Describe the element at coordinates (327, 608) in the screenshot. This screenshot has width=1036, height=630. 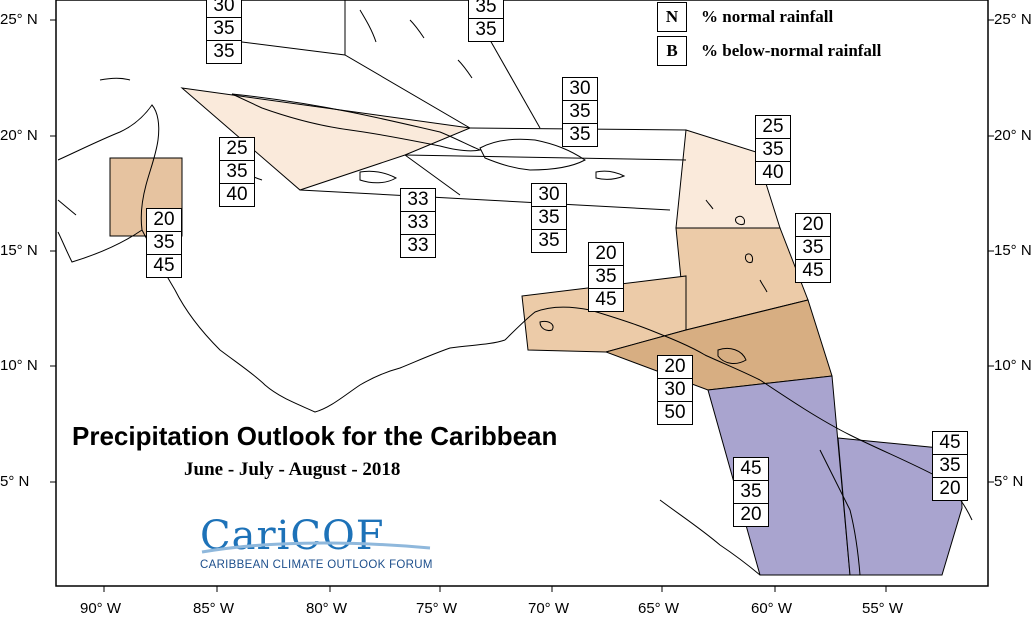
I see `lon-tick-label: 80° W` at that location.